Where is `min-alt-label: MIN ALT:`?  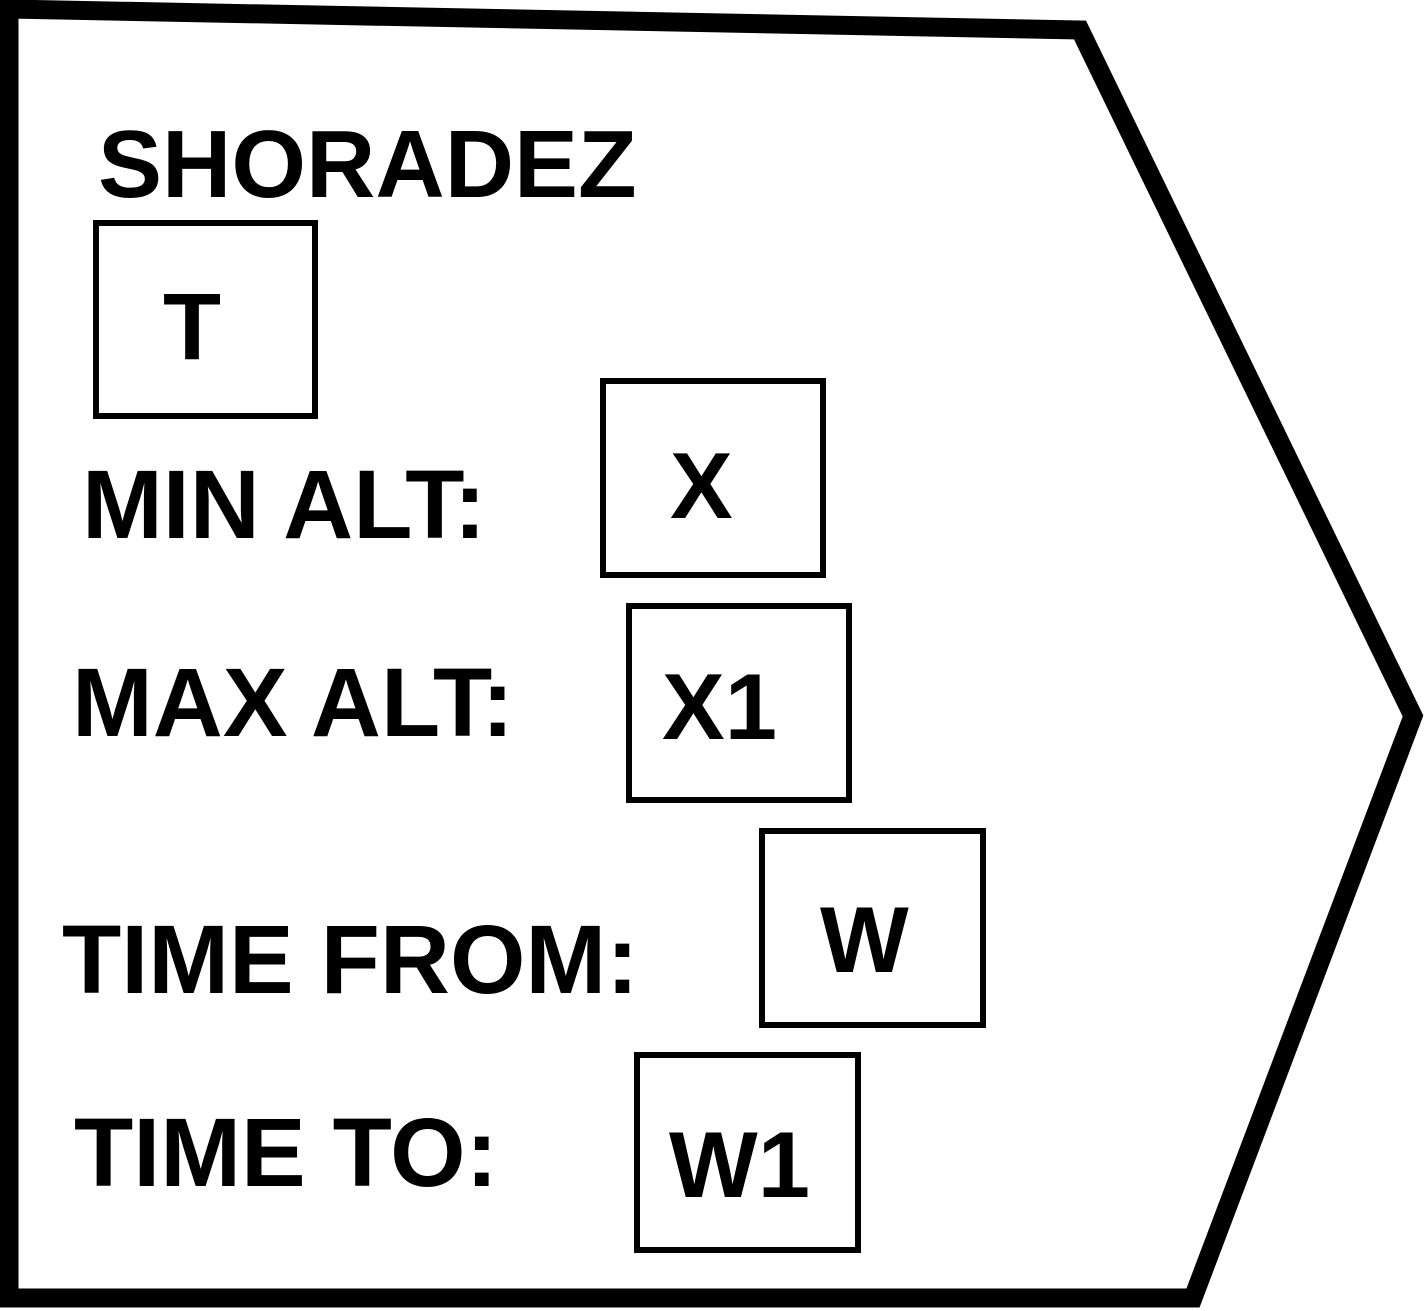
min-alt-label: MIN ALT: is located at coordinates (284, 504).